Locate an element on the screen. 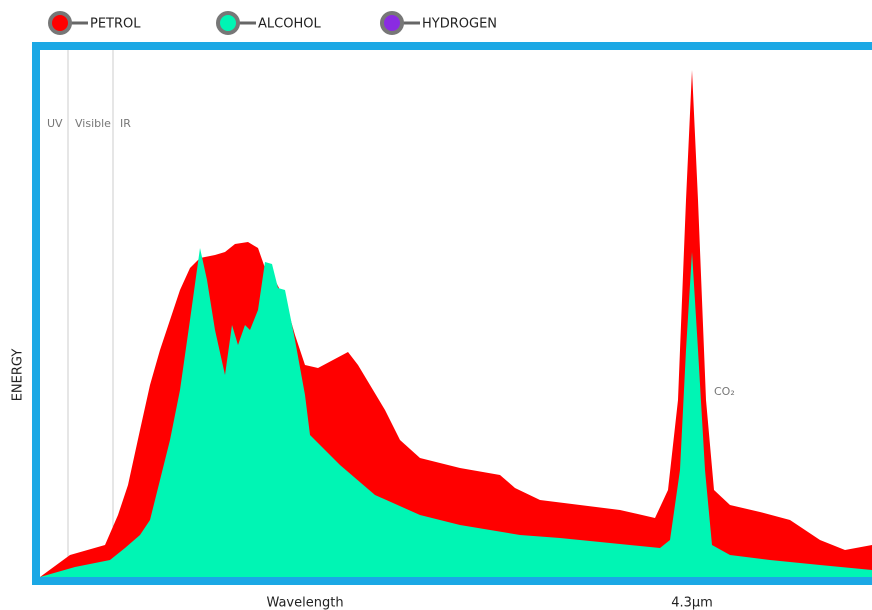 This screenshot has width=872, height=610. legend-label: HYDROGEN is located at coordinates (459, 24).